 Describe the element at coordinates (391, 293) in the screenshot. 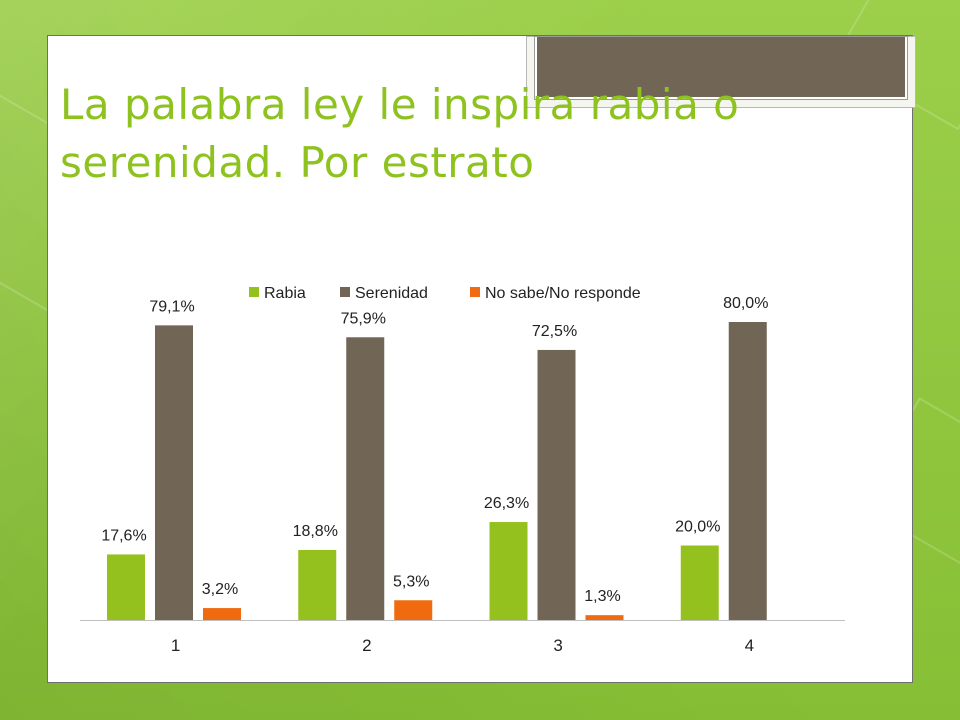

I see `legend-label-serenidad: Serenidad` at that location.